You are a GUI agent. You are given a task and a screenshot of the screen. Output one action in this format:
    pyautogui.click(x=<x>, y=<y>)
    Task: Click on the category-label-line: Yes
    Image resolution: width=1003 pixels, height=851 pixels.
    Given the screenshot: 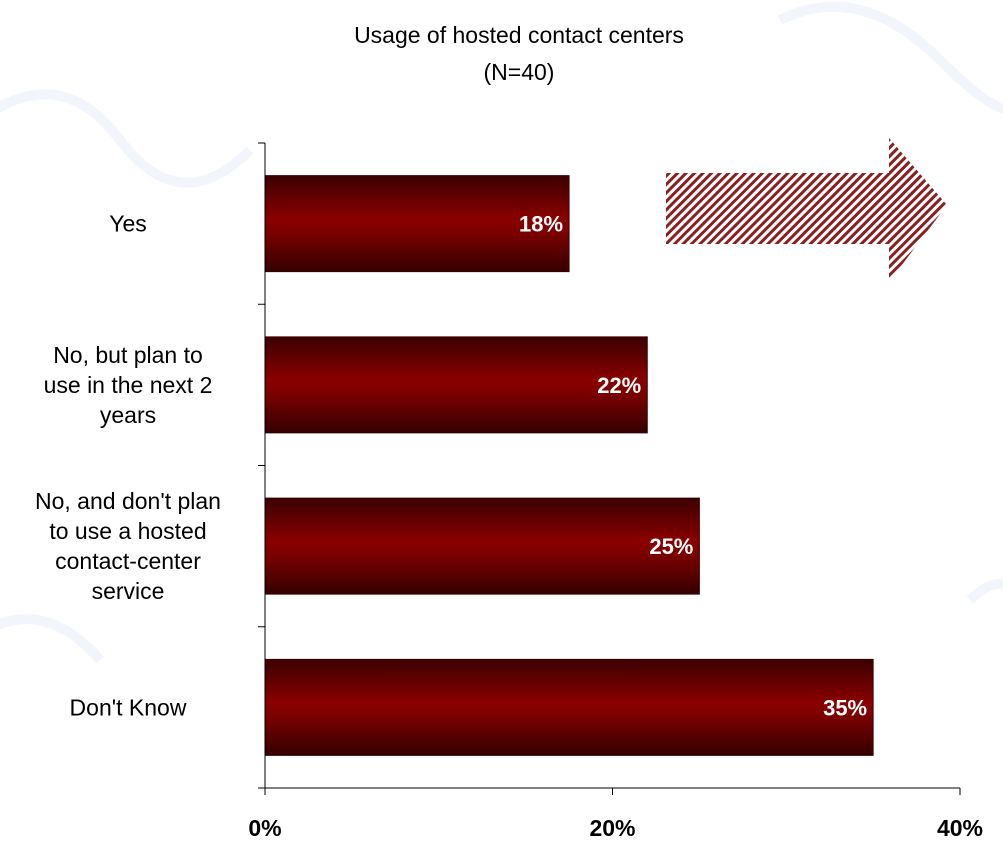 What is the action you would take?
    pyautogui.click(x=128, y=224)
    